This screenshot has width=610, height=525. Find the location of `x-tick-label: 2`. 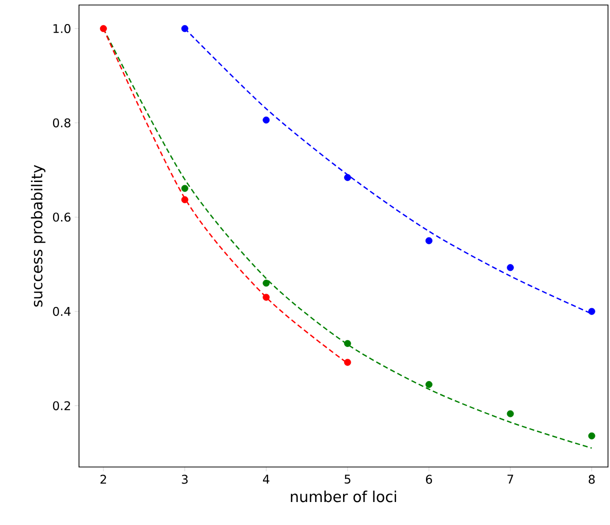

x-tick-label: 2 is located at coordinates (103, 479).